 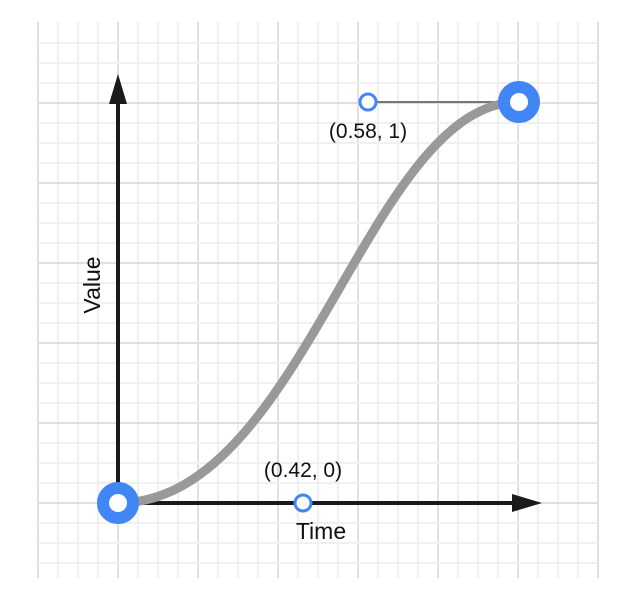 What do you see at coordinates (118, 503) in the screenshot?
I see `start-point` at bounding box center [118, 503].